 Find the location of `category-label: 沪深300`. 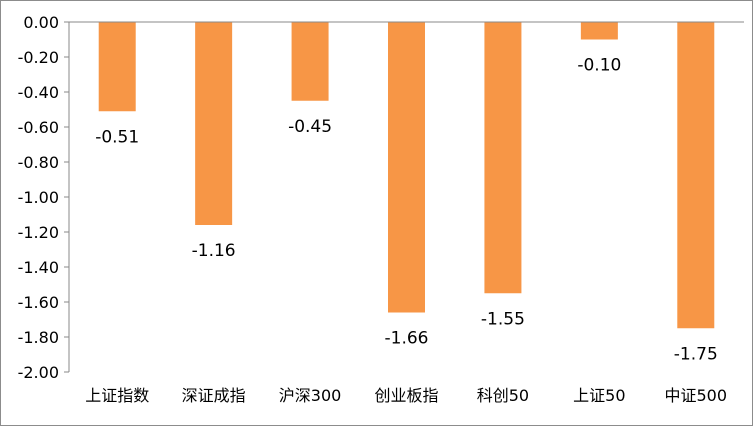

category-label: 沪深300 is located at coordinates (310, 395).